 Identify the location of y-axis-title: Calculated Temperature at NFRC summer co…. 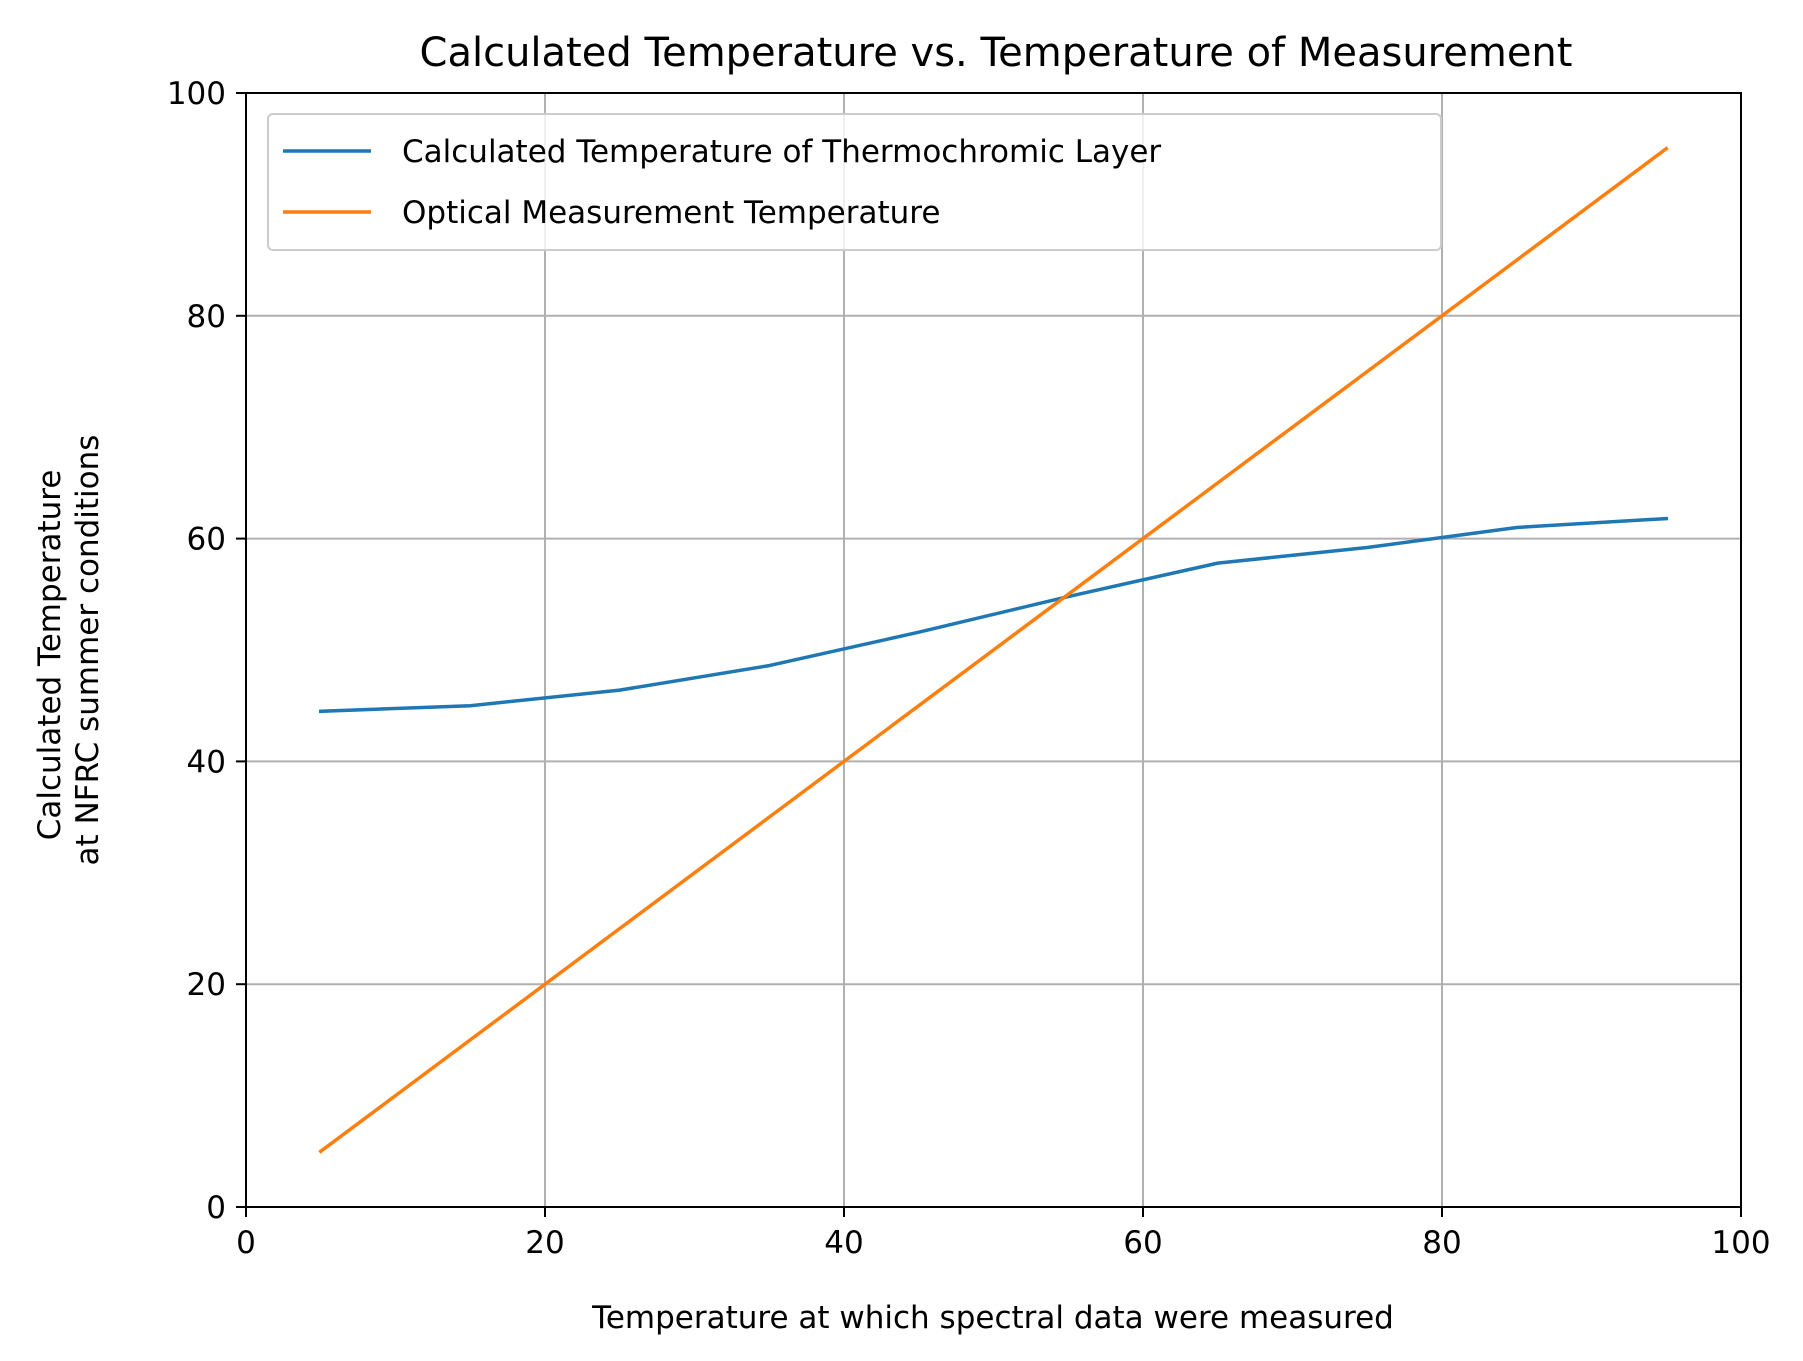
(69, 650).